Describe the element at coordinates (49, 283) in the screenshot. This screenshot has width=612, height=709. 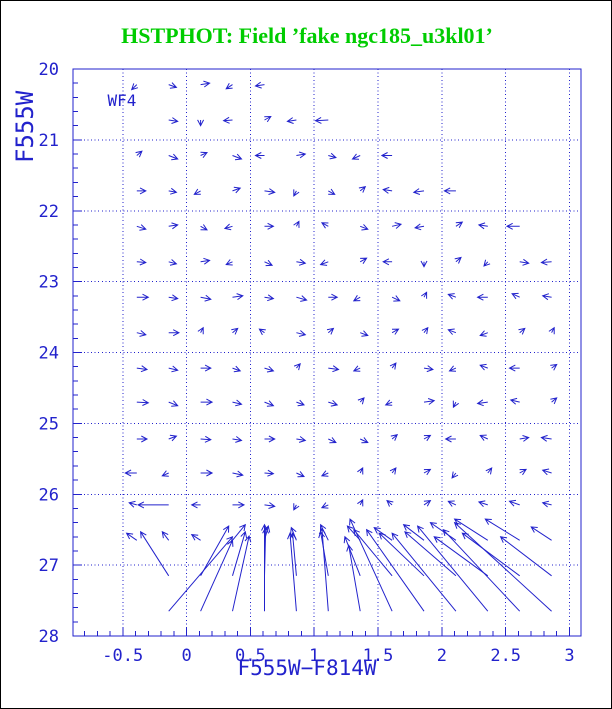
I see `y-tick-label: 23` at that location.